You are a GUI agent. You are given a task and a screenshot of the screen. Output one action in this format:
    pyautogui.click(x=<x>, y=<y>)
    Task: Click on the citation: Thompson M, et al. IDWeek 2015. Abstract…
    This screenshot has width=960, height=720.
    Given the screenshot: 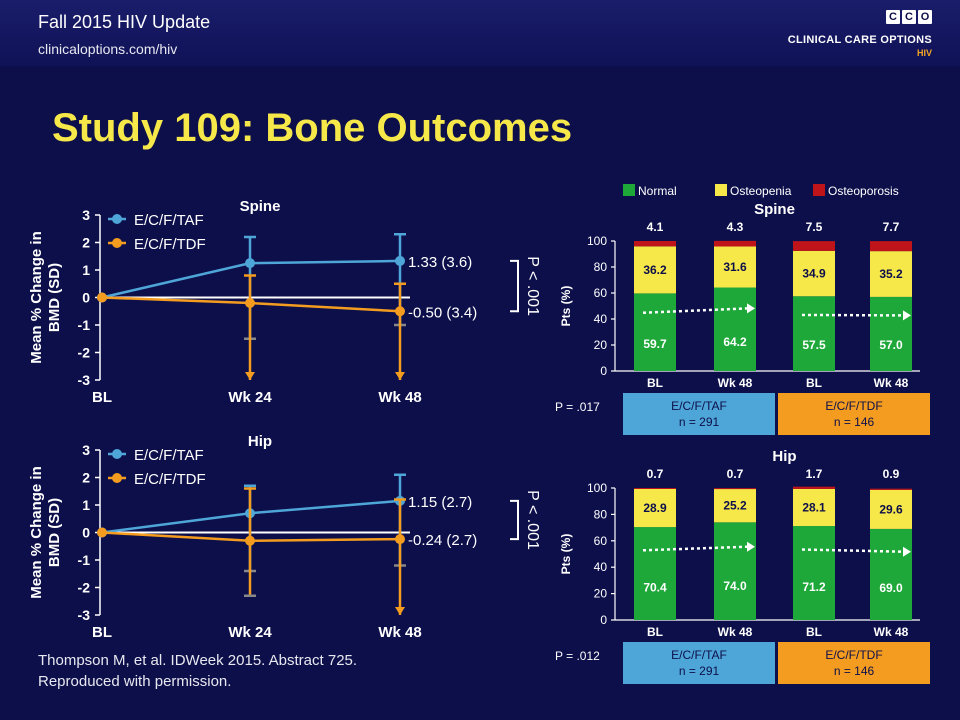 What is the action you would take?
    pyautogui.click(x=197, y=671)
    